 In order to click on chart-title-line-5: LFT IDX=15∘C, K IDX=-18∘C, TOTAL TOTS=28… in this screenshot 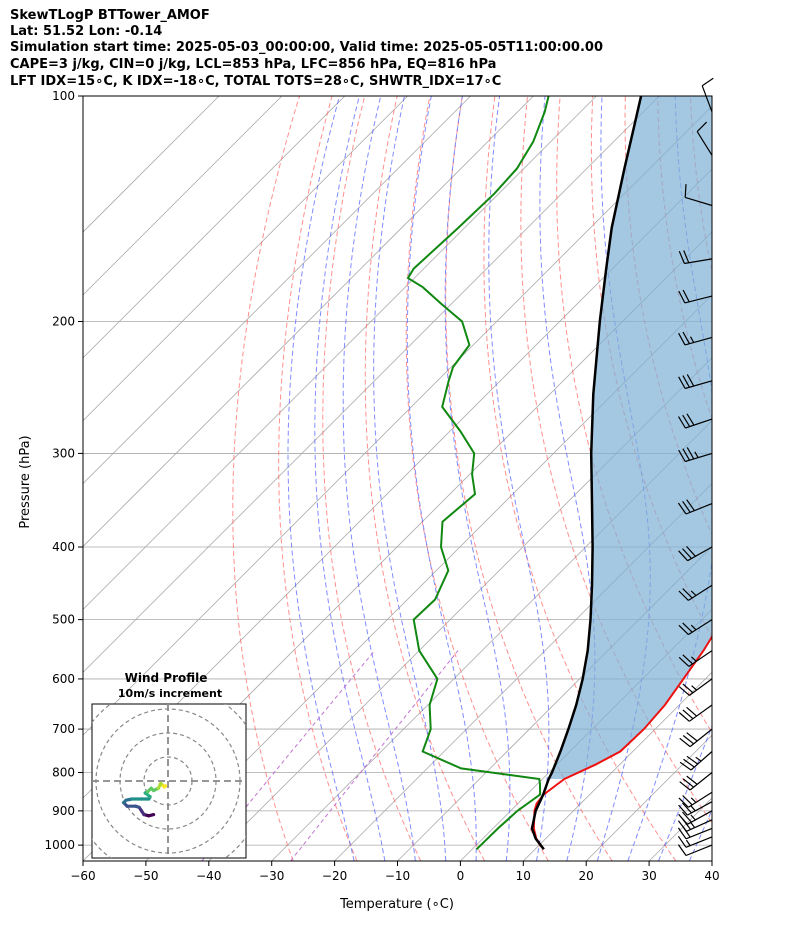, I will do `click(256, 81)`.